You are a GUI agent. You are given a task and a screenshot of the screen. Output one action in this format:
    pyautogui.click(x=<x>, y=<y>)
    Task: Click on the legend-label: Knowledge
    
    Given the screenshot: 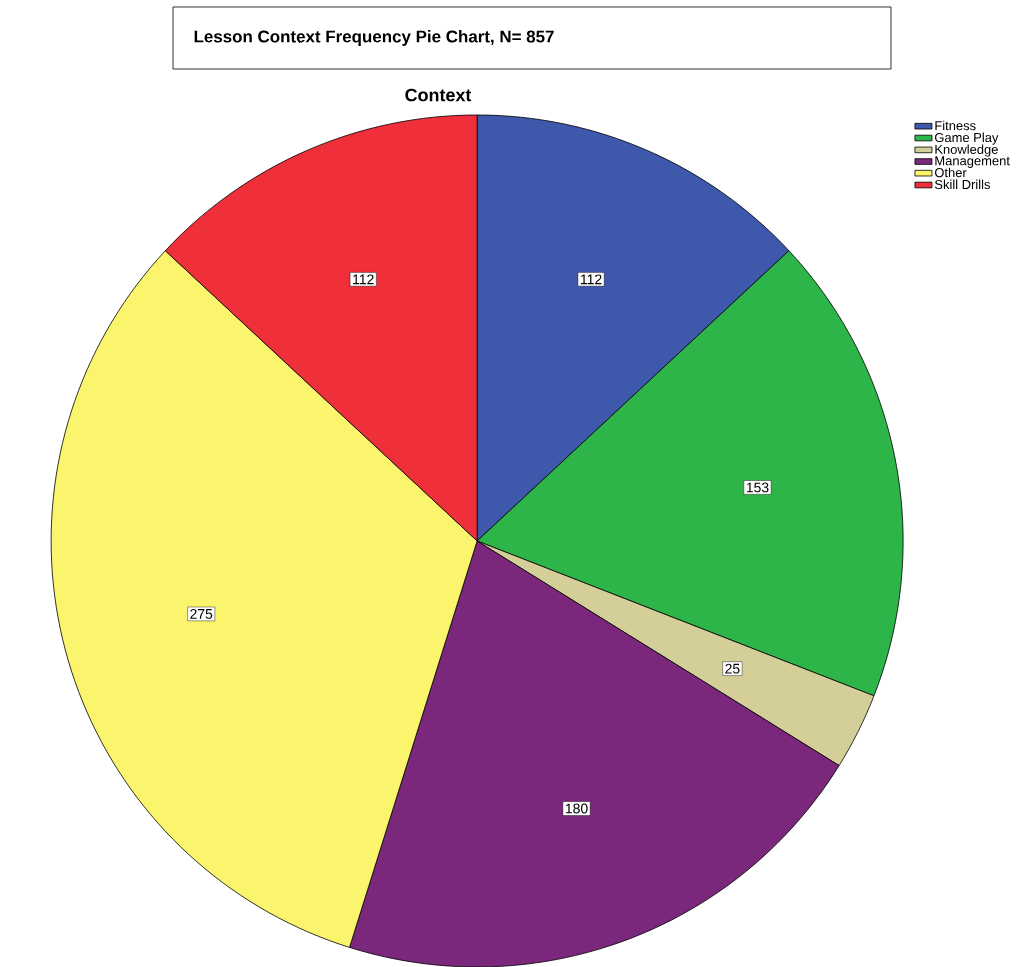 What is the action you would take?
    pyautogui.click(x=966, y=150)
    